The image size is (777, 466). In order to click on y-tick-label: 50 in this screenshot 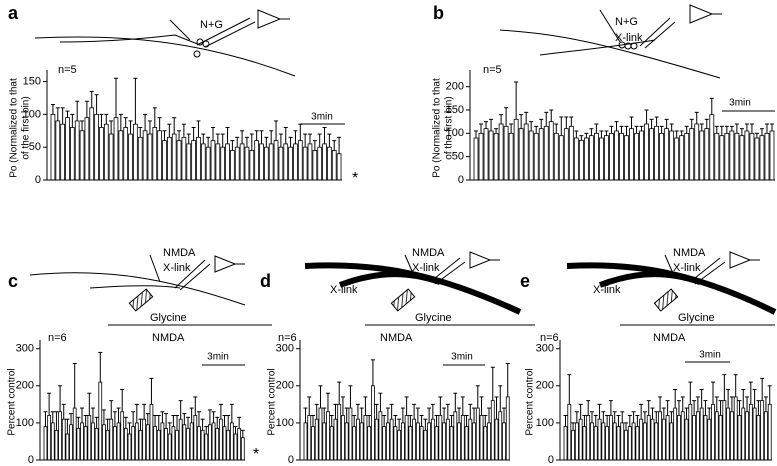, I will do `click(458, 157)`.